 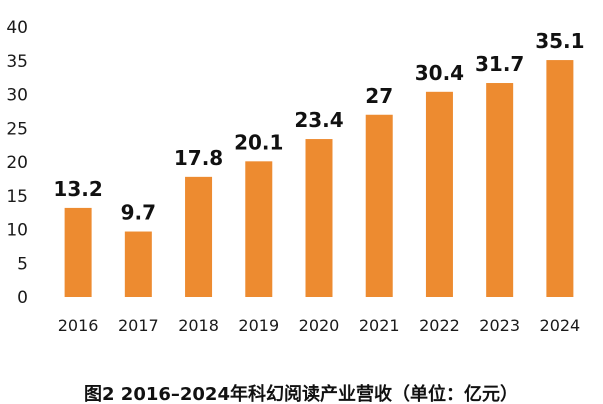 I want to click on y-tick-label: 25, so click(x=17, y=129).